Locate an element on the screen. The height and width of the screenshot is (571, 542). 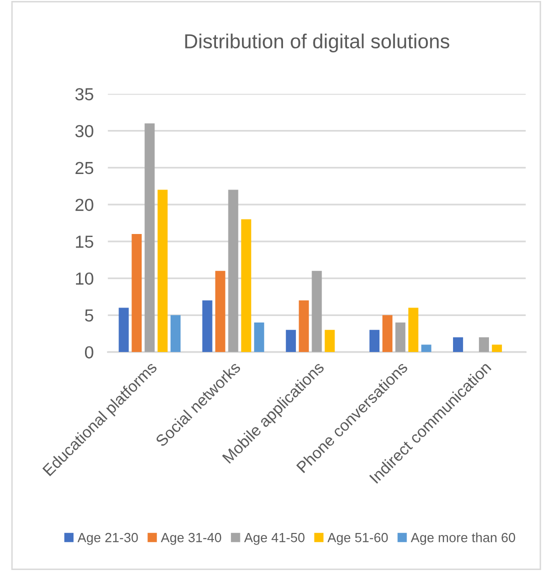
legend-label: Age 41-50 is located at coordinates (274, 538).